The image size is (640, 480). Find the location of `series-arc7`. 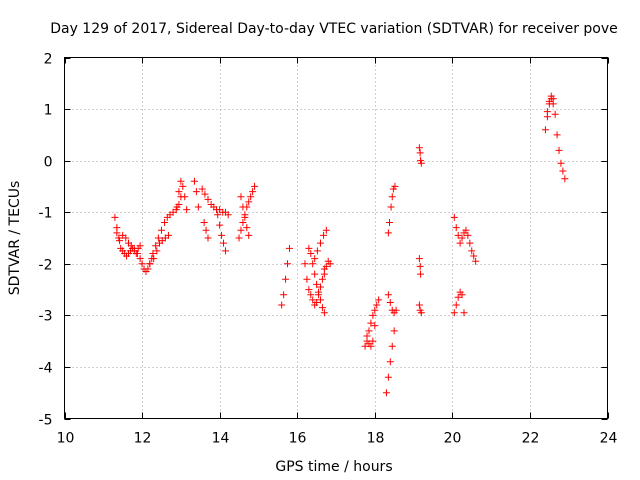

series-arc7 is located at coordinates (215, 202).